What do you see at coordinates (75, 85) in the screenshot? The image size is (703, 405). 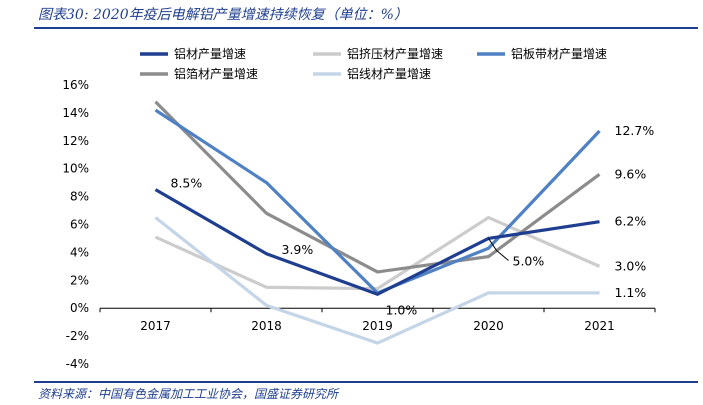 I see `y-tick-label: 16%` at bounding box center [75, 85].